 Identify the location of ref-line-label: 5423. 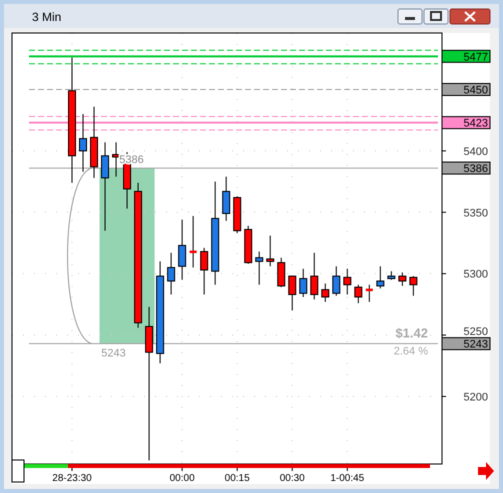
(476, 124).